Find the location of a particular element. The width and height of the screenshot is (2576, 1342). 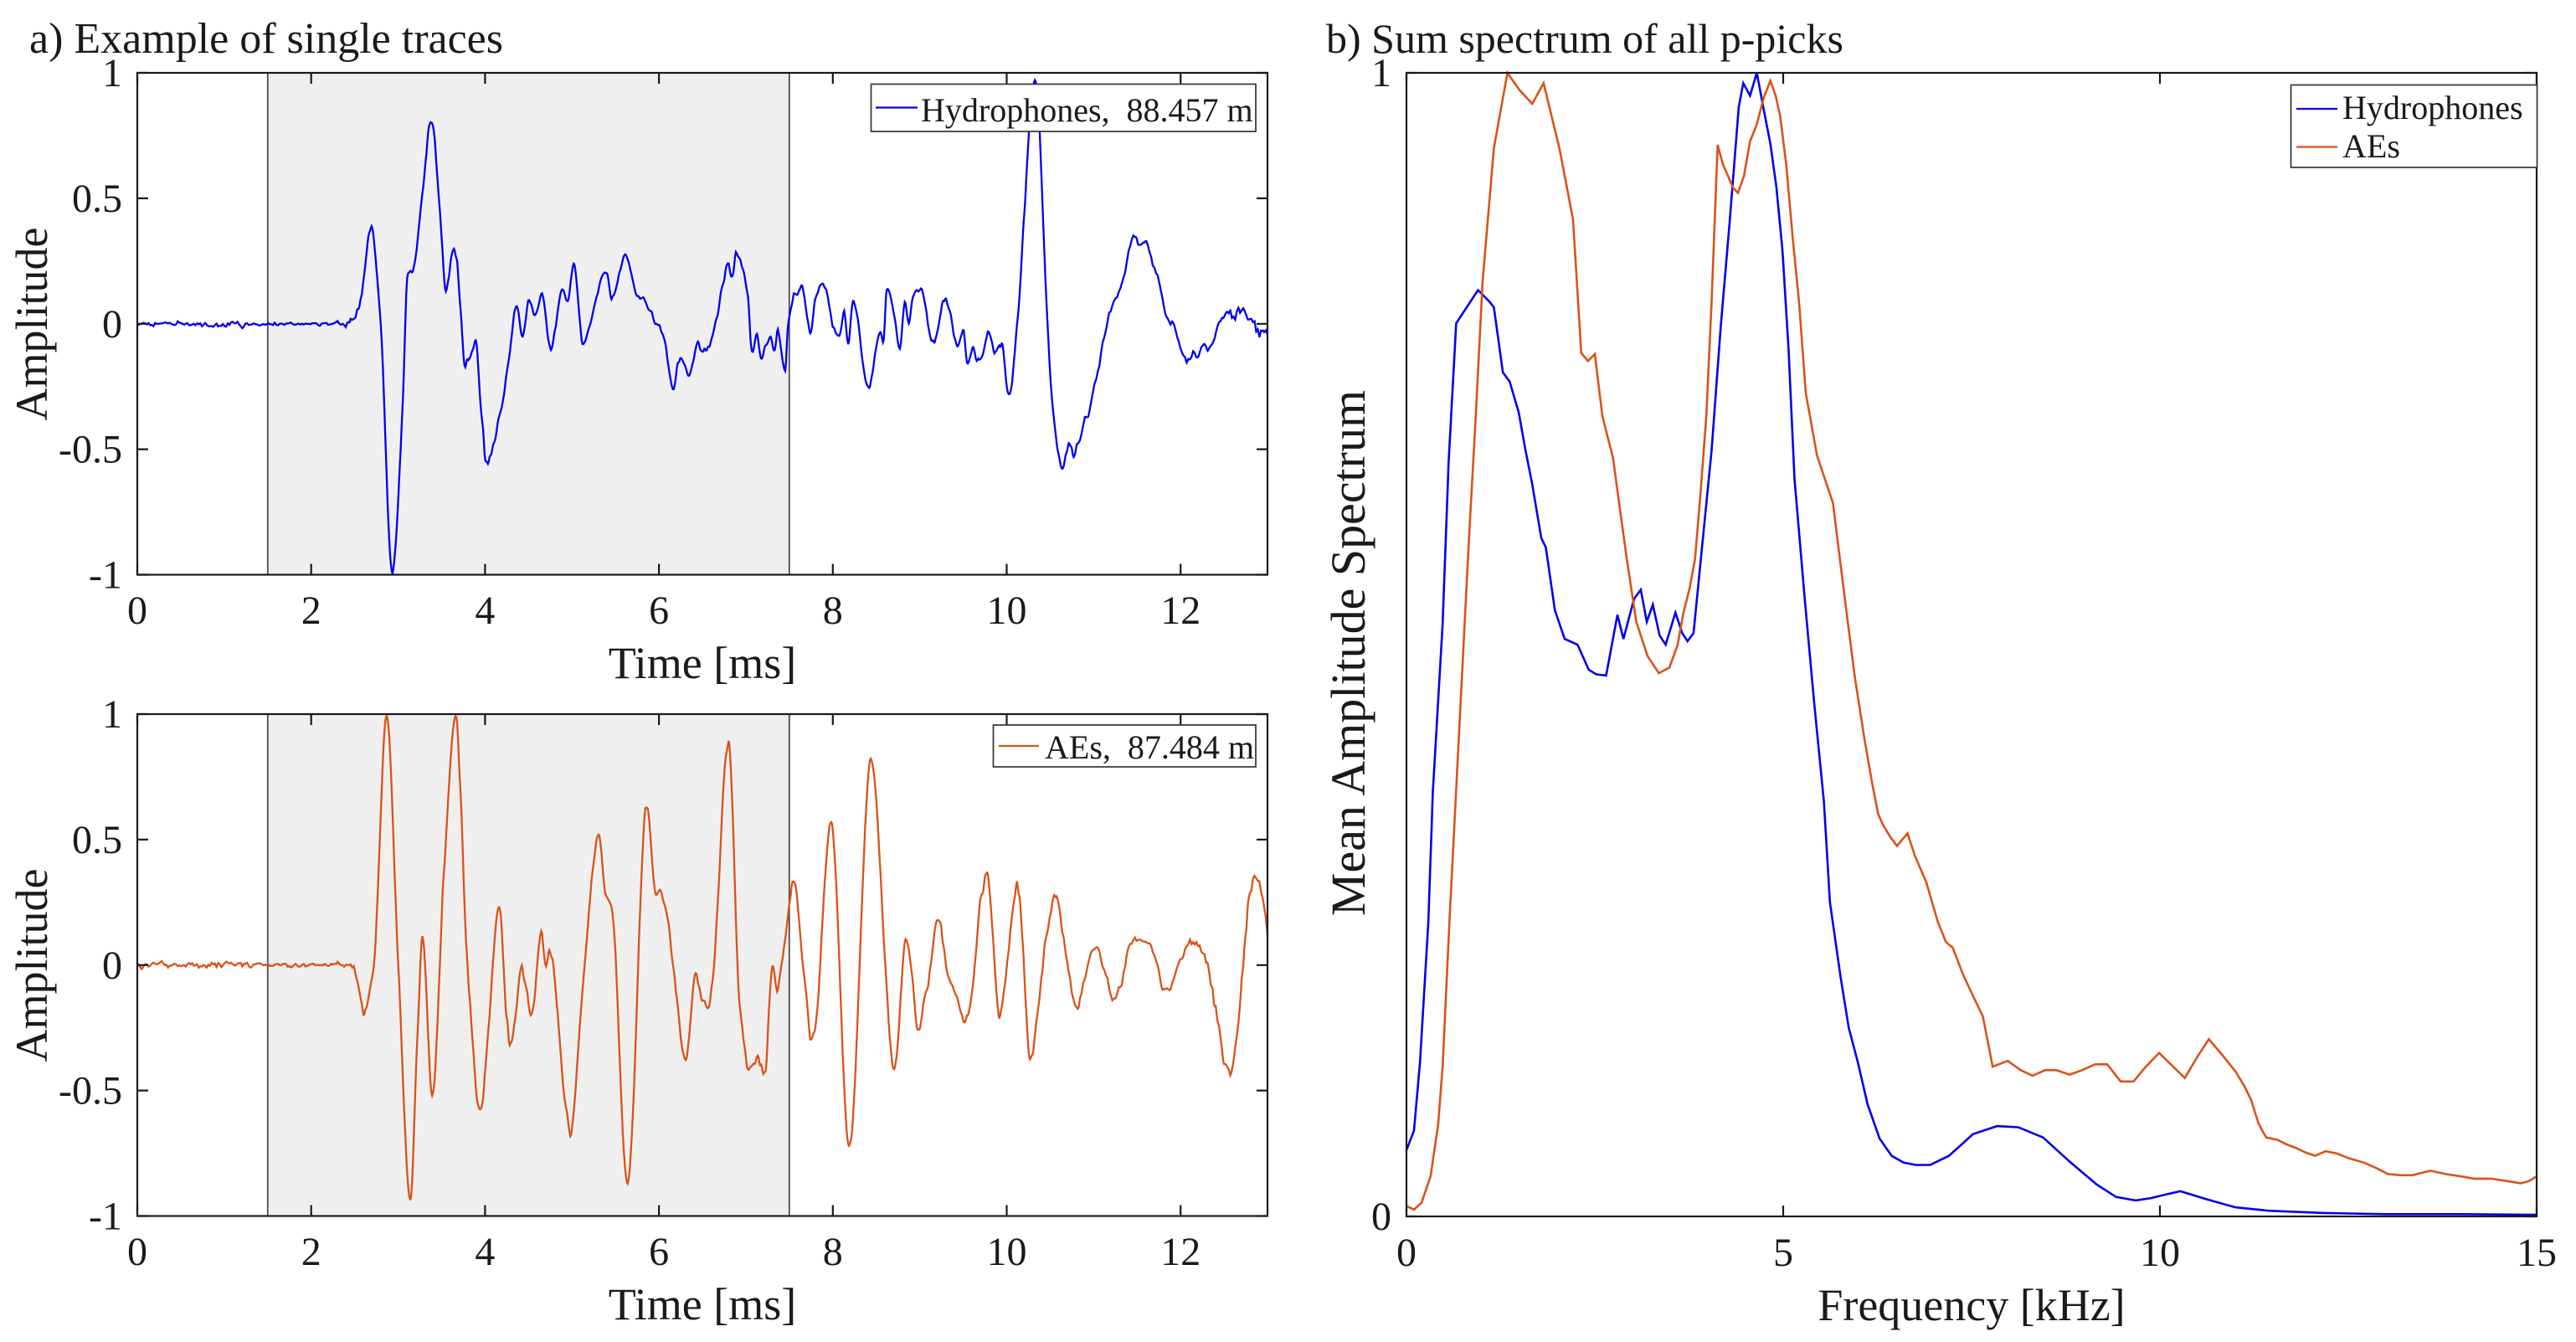

svg-text: 5 is located at coordinates (1783, 1253).